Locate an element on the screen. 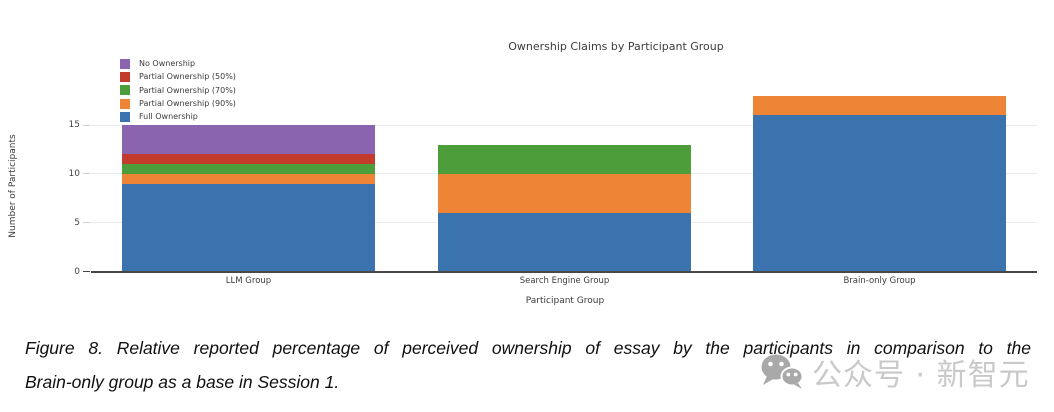  x-tick-label: Brain-only Group is located at coordinates (879, 281).